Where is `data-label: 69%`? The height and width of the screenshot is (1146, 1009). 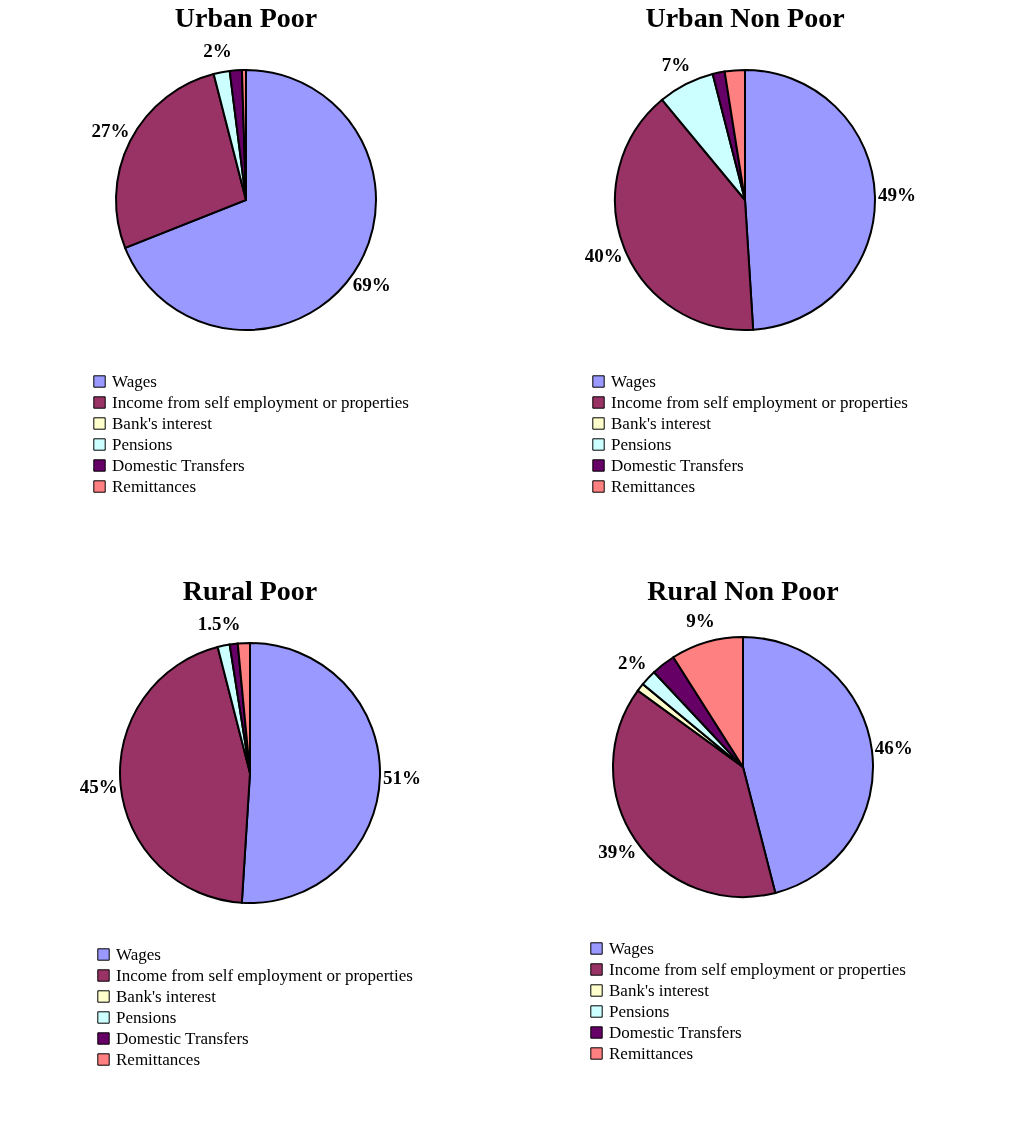
data-label: 69% is located at coordinates (371, 285).